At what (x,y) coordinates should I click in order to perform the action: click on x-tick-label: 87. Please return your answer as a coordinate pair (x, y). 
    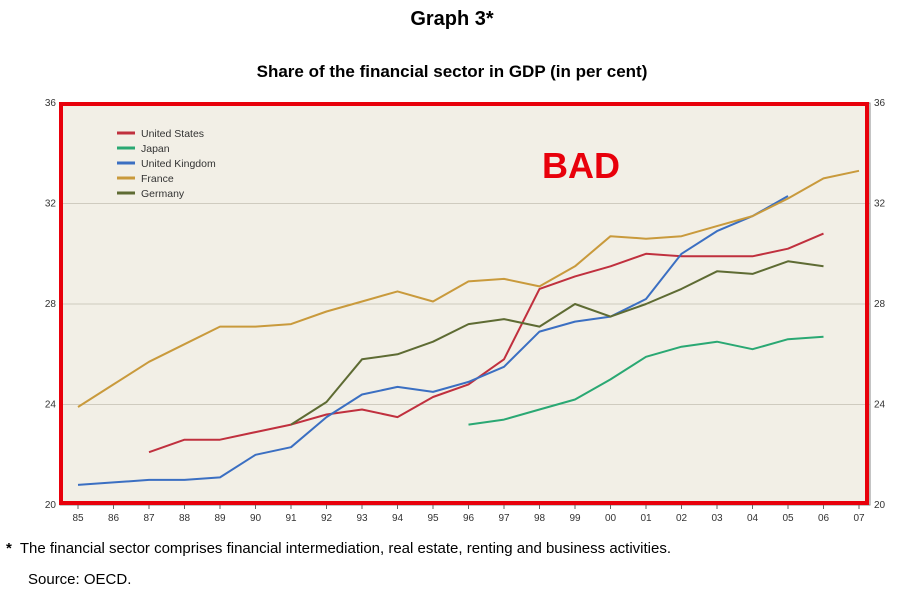
    Looking at the image, I should click on (149, 518).